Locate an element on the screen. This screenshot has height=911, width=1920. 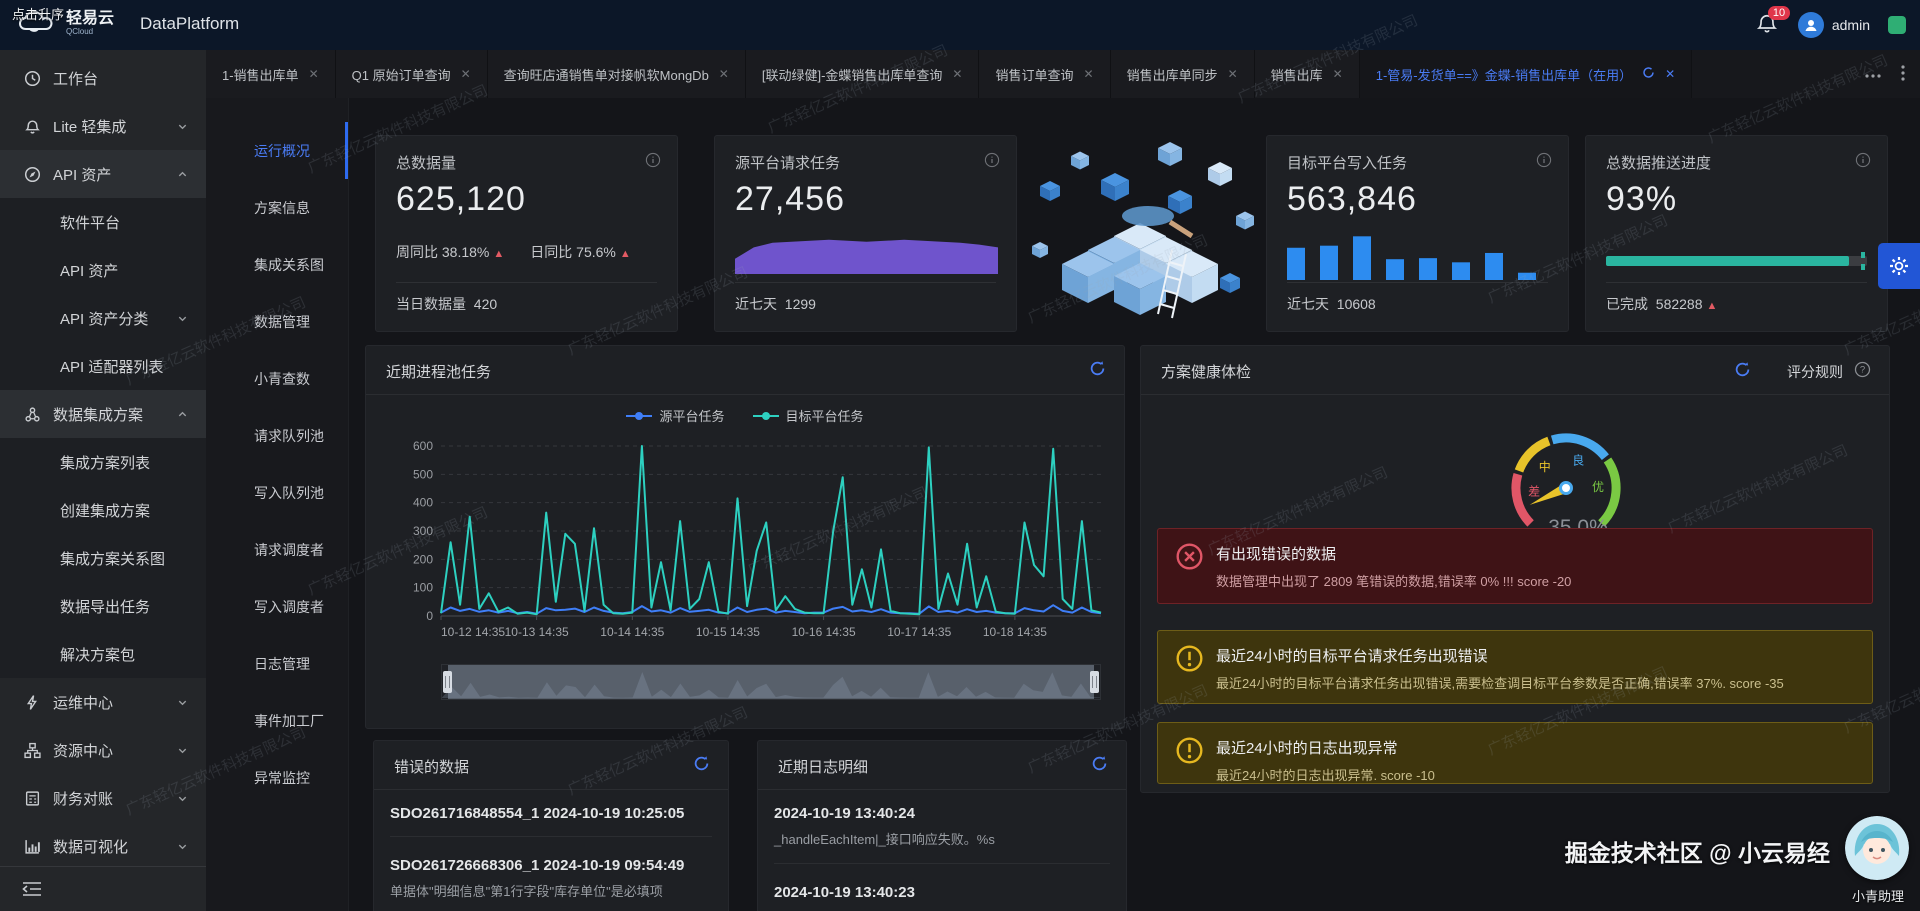
submenu-item-6: 写入队列池 is located at coordinates (277, 492).